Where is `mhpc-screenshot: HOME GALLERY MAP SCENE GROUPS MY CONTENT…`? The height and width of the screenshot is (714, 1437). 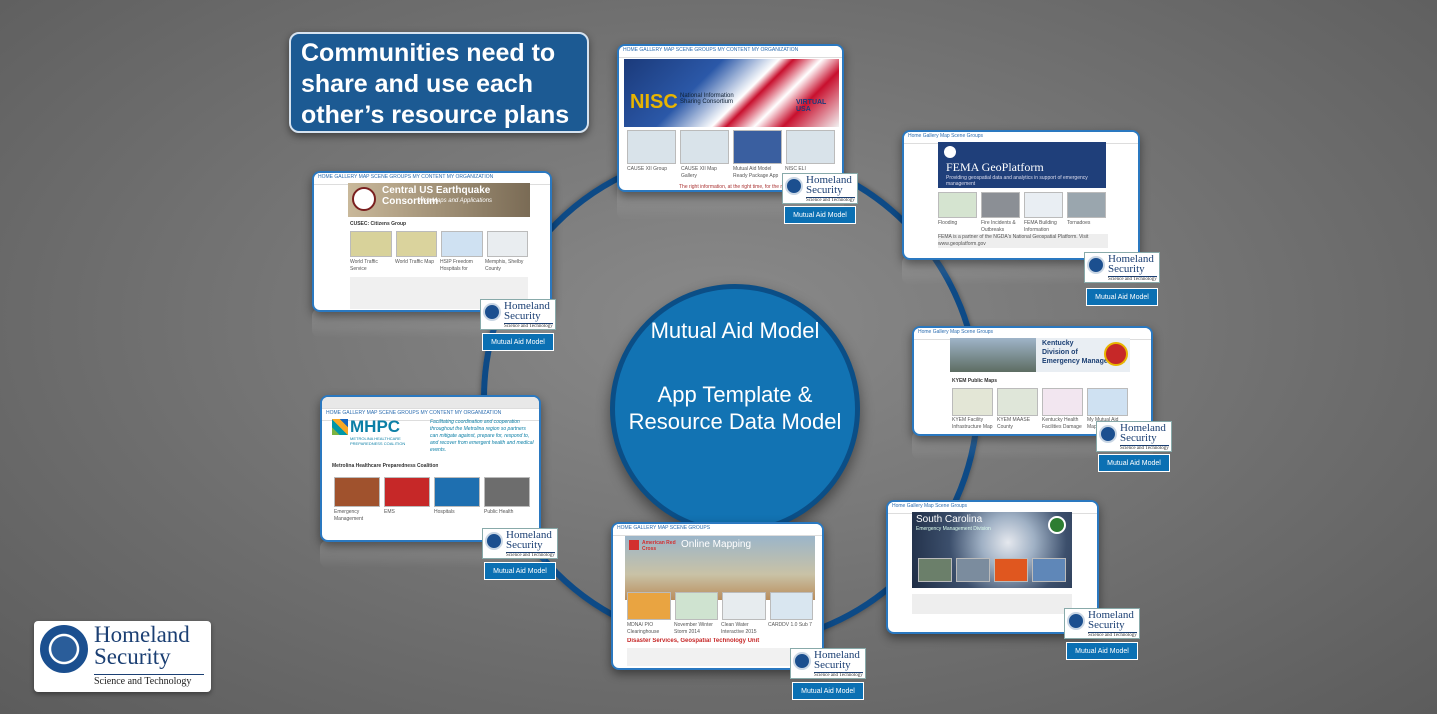 mhpc-screenshot: HOME GALLERY MAP SCENE GROUPS MY CONTENT… is located at coordinates (430, 468).